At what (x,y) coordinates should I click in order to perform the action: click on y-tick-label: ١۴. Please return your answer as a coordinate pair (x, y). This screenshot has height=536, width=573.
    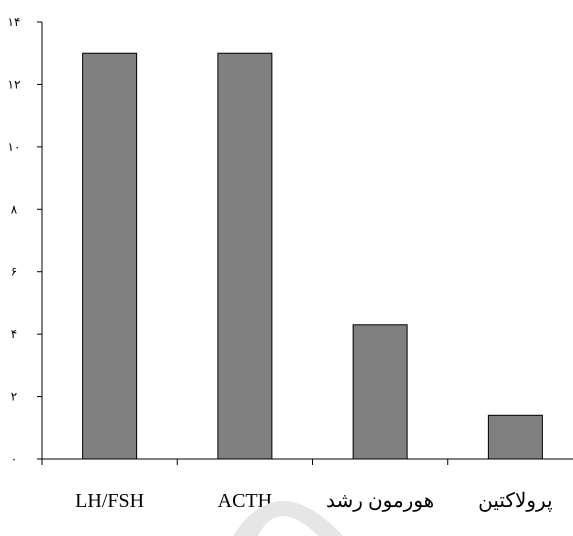
    Looking at the image, I should click on (14, 22).